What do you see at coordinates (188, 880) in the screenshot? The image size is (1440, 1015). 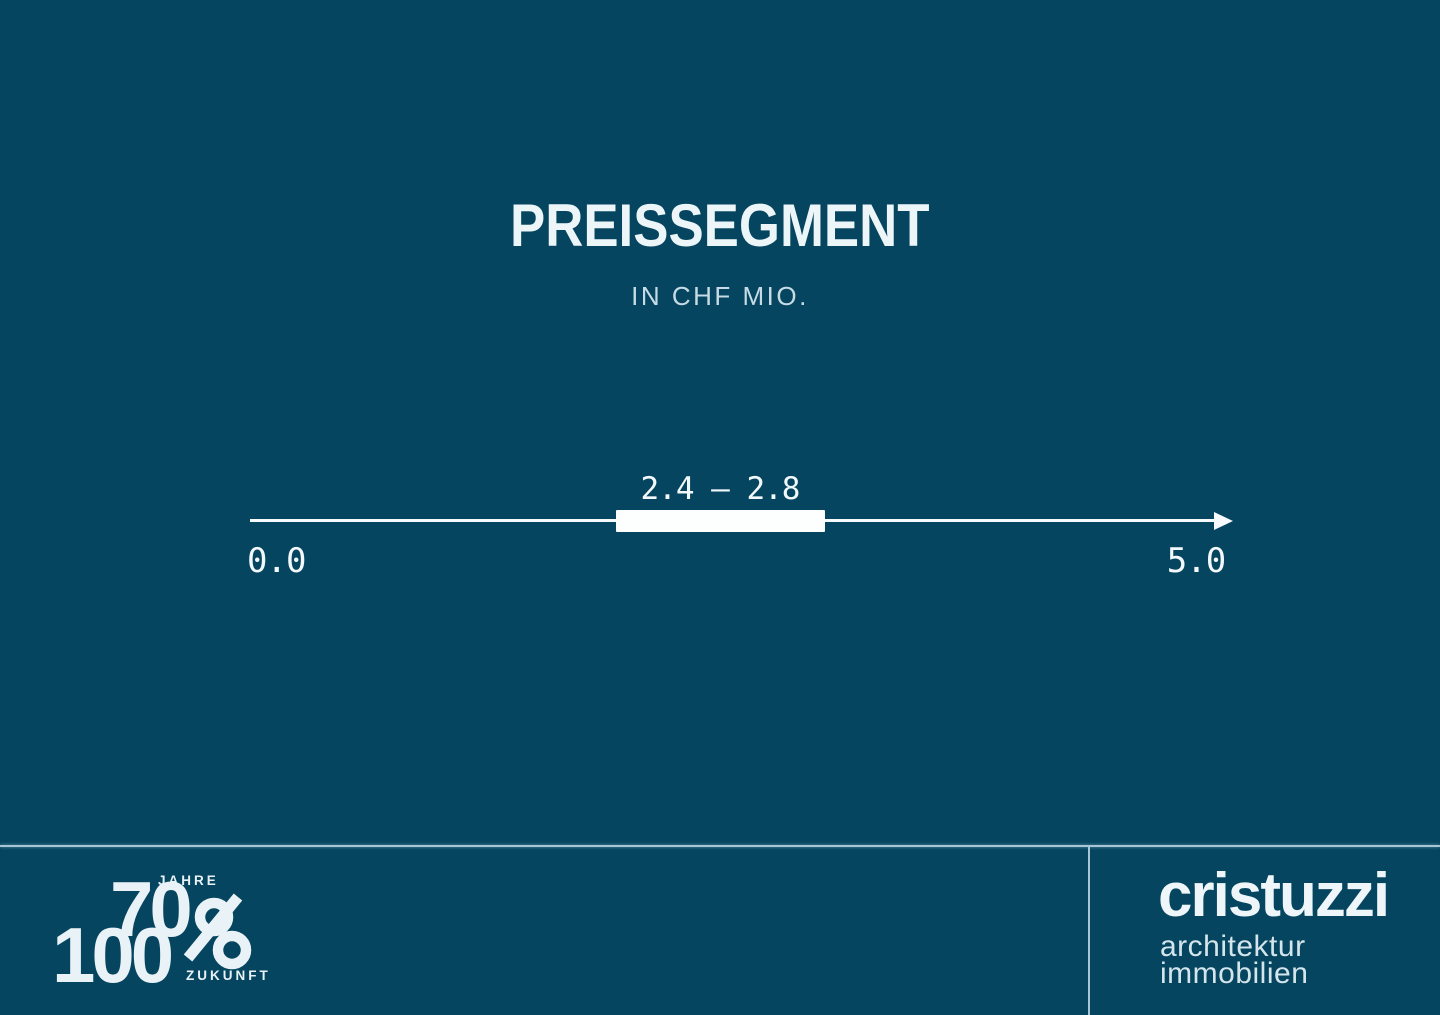 I see `anniversary-jahre-label: JAHRE` at bounding box center [188, 880].